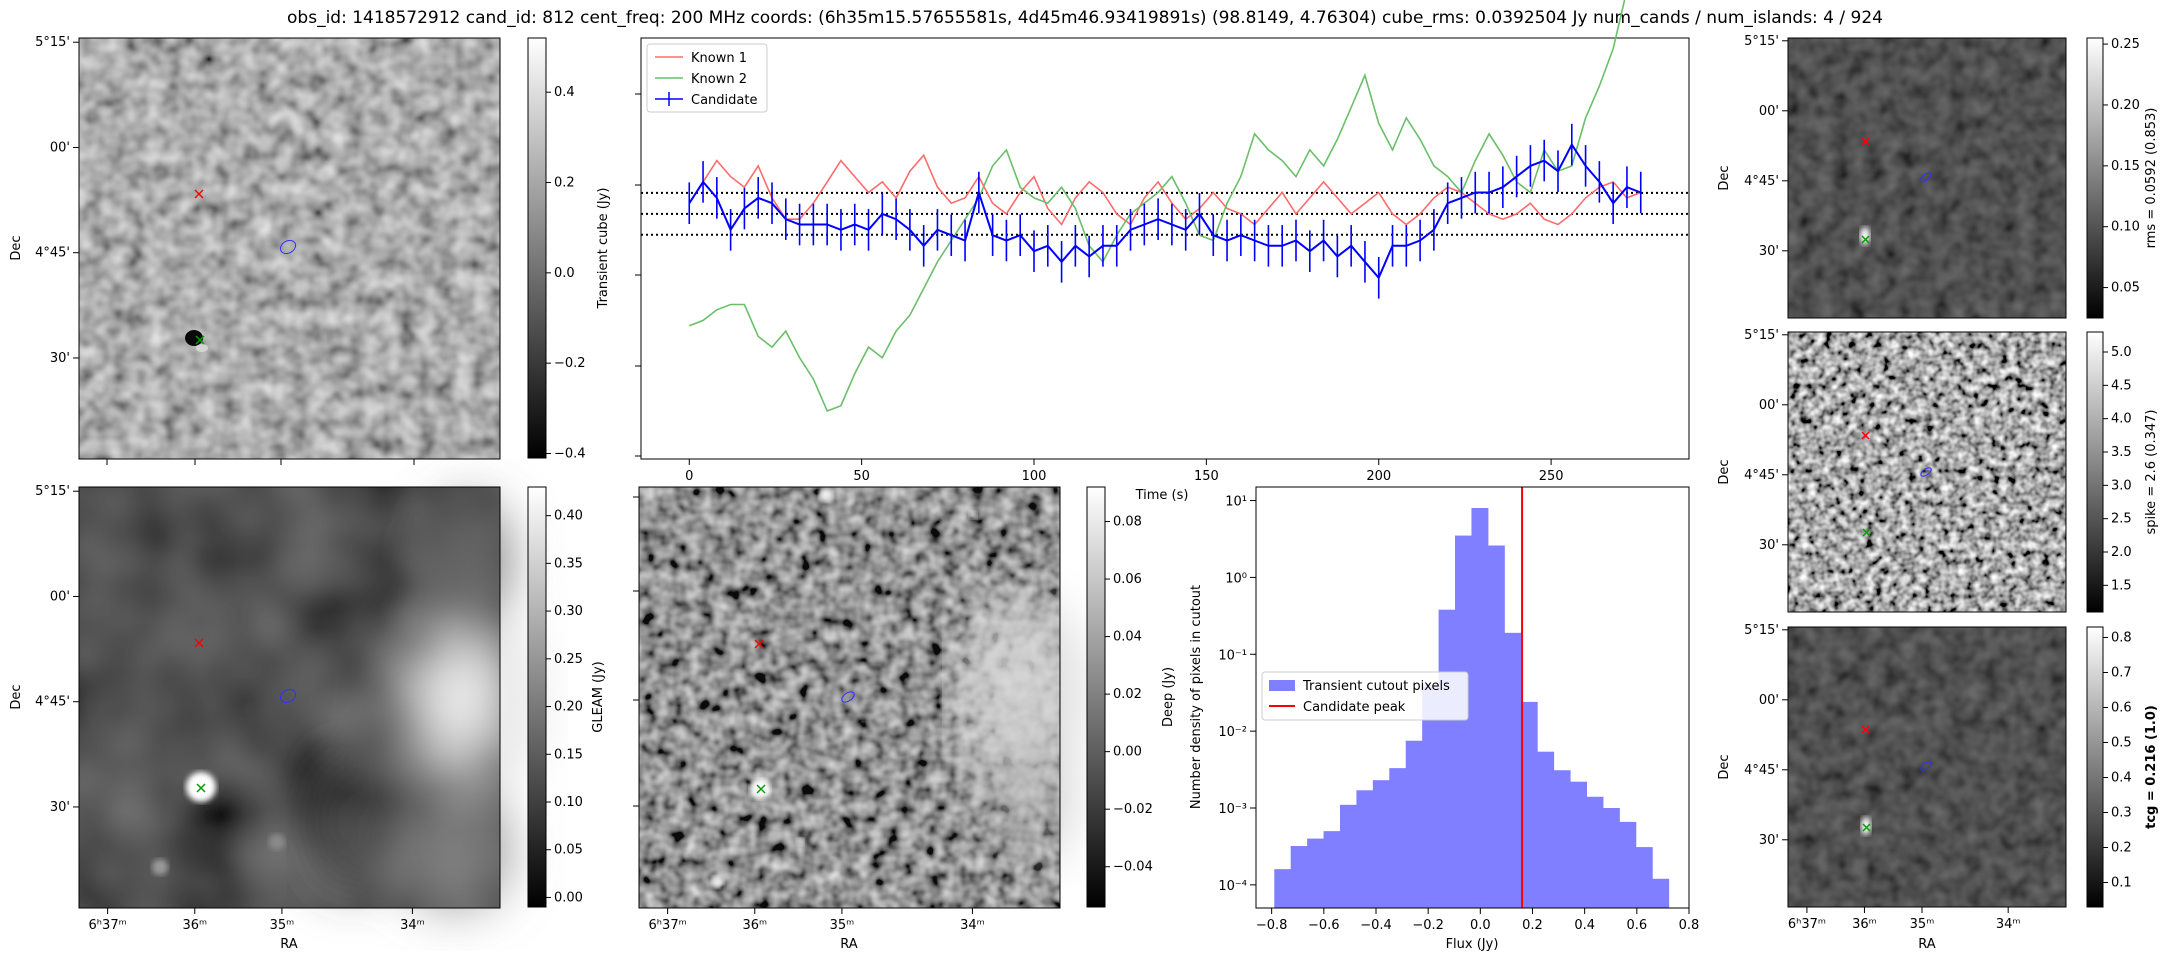  What do you see at coordinates (2121, 385) in the screenshot?
I see `colorbar-tick-label: 4.5` at bounding box center [2121, 385].